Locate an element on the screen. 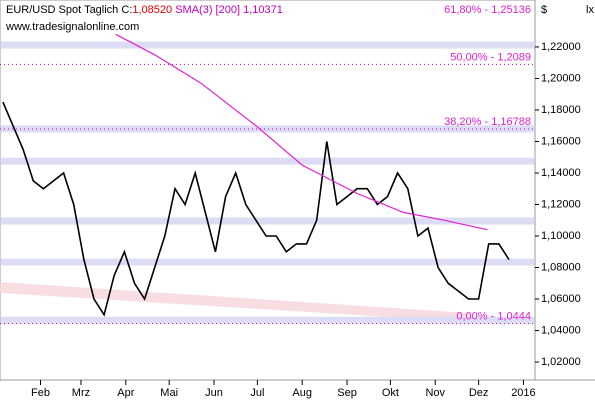 Image resolution: width=595 pixels, height=405 pixels. period: Taglich is located at coordinates (101, 10).